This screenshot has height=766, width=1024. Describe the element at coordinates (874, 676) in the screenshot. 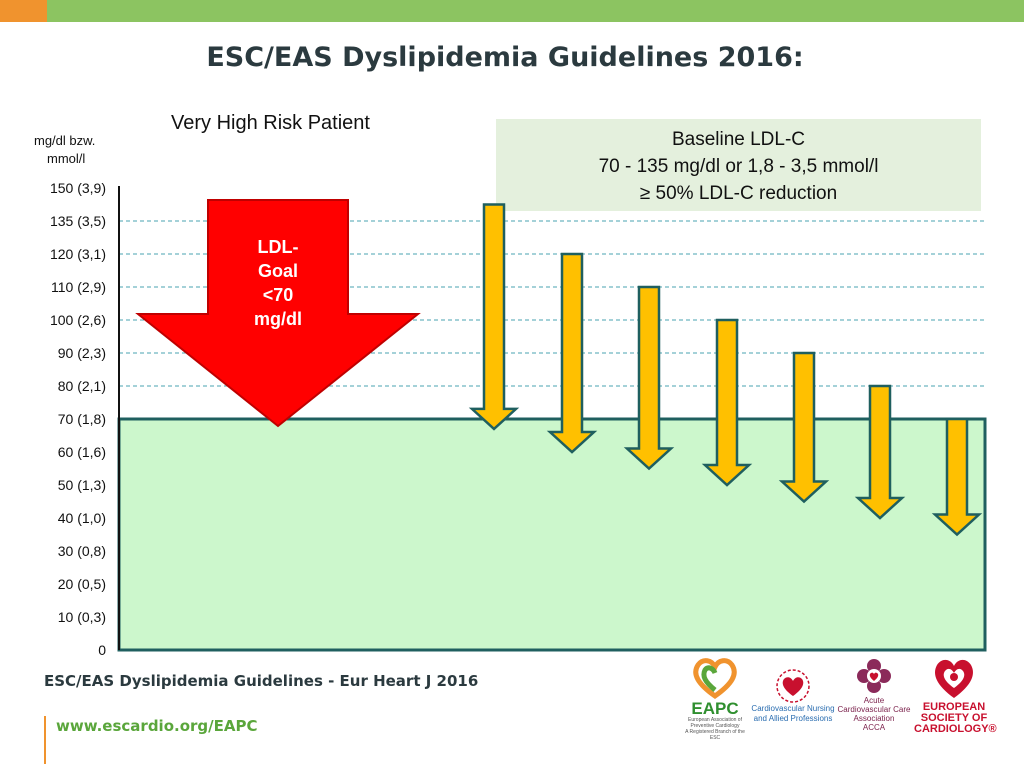

I see `acca-flower-icon` at that location.